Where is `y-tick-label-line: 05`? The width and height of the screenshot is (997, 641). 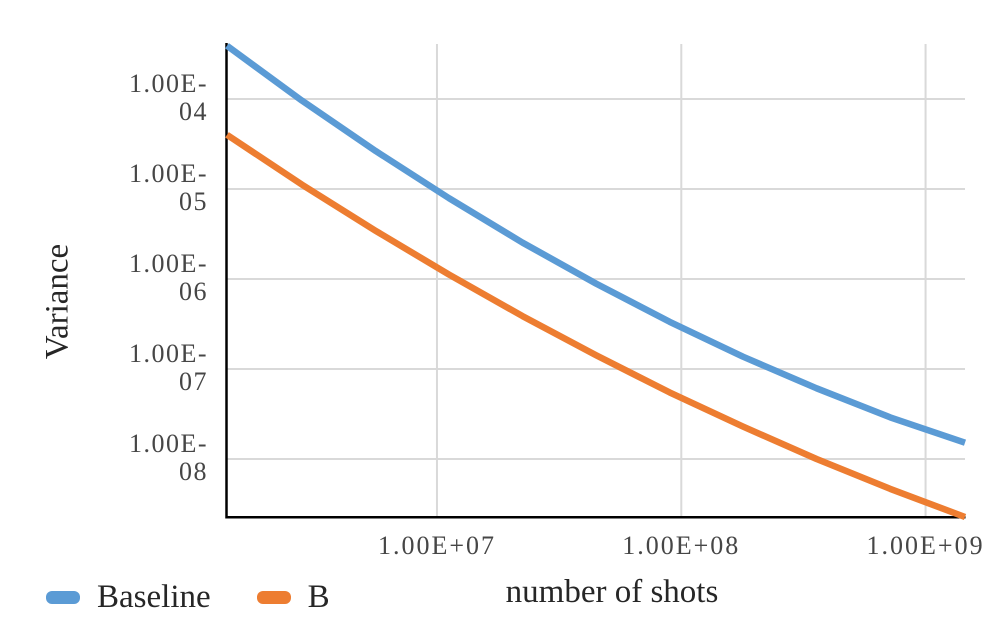 y-tick-label-line: 05 is located at coordinates (193, 201).